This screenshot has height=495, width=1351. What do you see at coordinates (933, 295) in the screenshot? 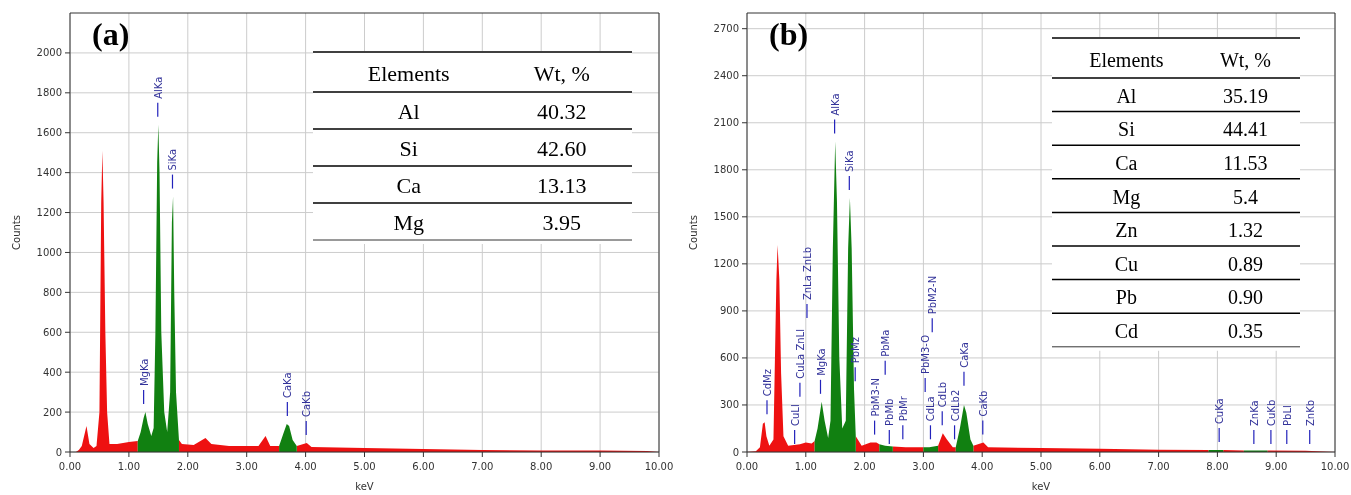
I see `ref-line-label: PbM2-N` at bounding box center [933, 295].